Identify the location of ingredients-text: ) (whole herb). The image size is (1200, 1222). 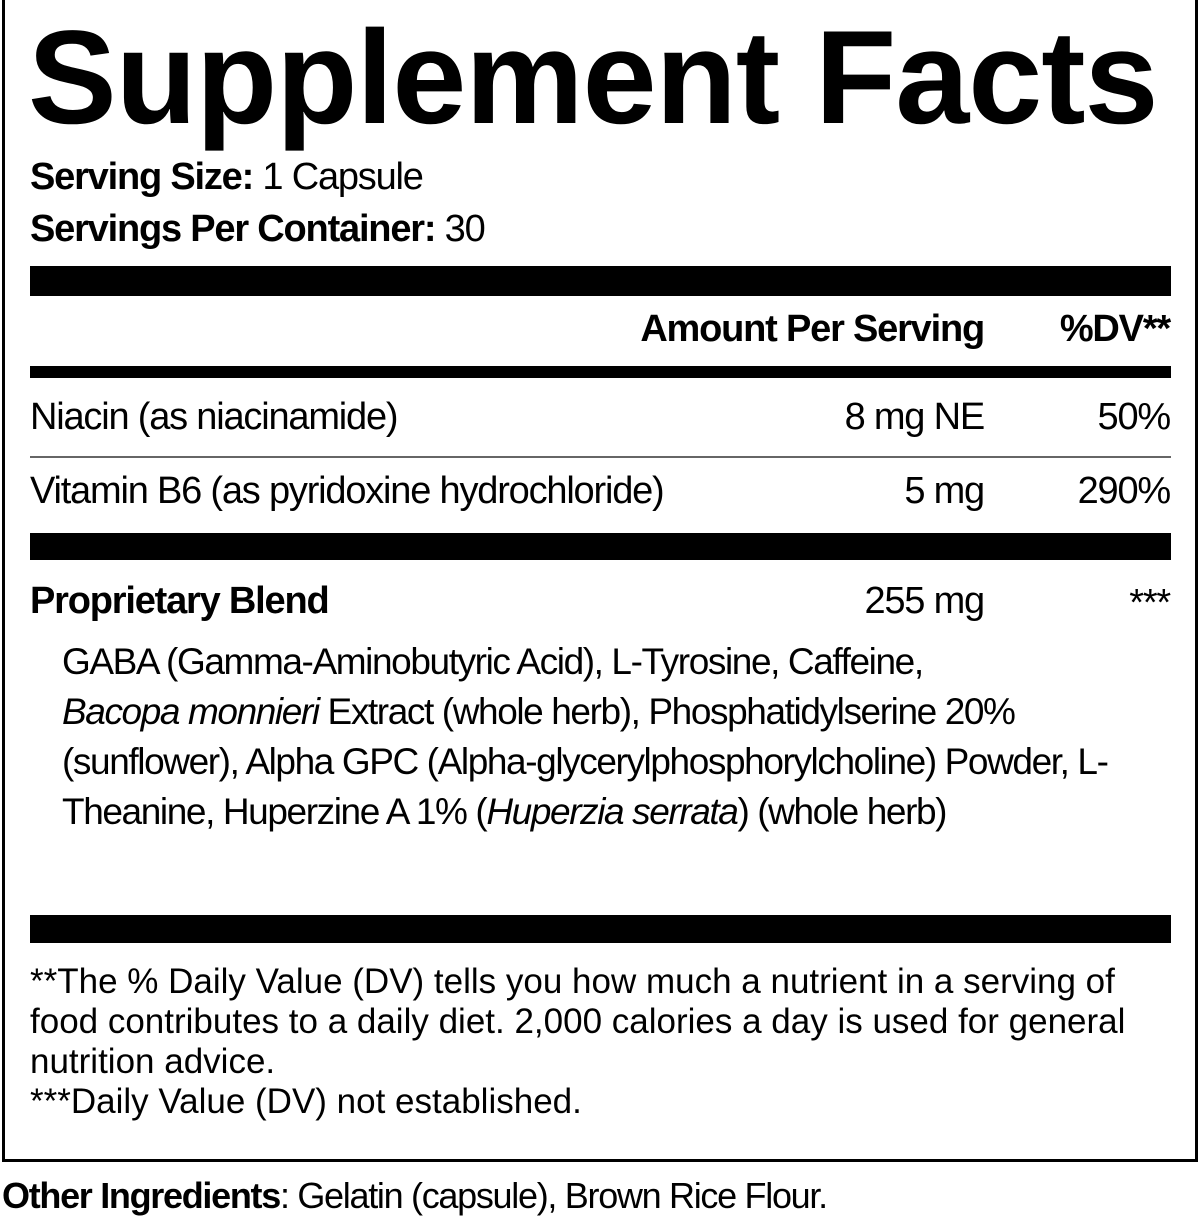
(842, 811).